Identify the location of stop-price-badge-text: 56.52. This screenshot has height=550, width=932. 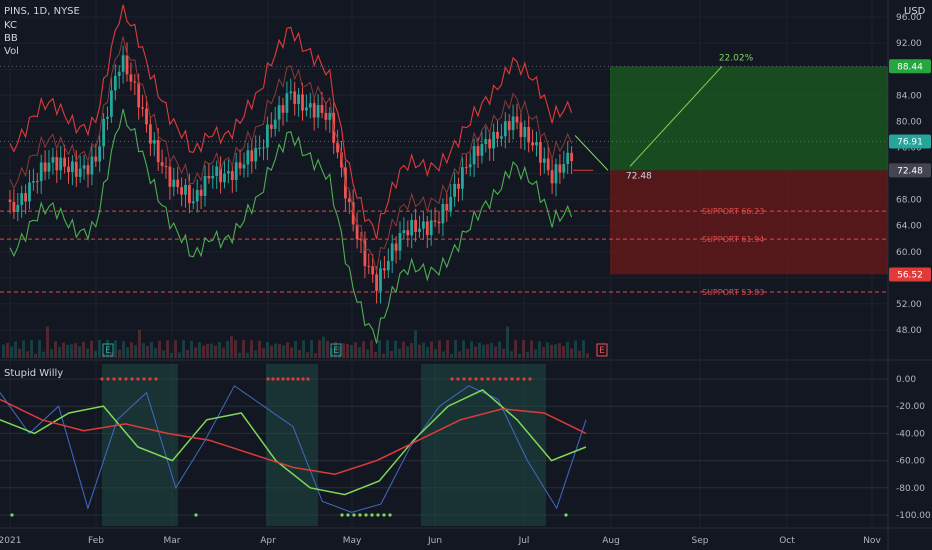
(910, 275).